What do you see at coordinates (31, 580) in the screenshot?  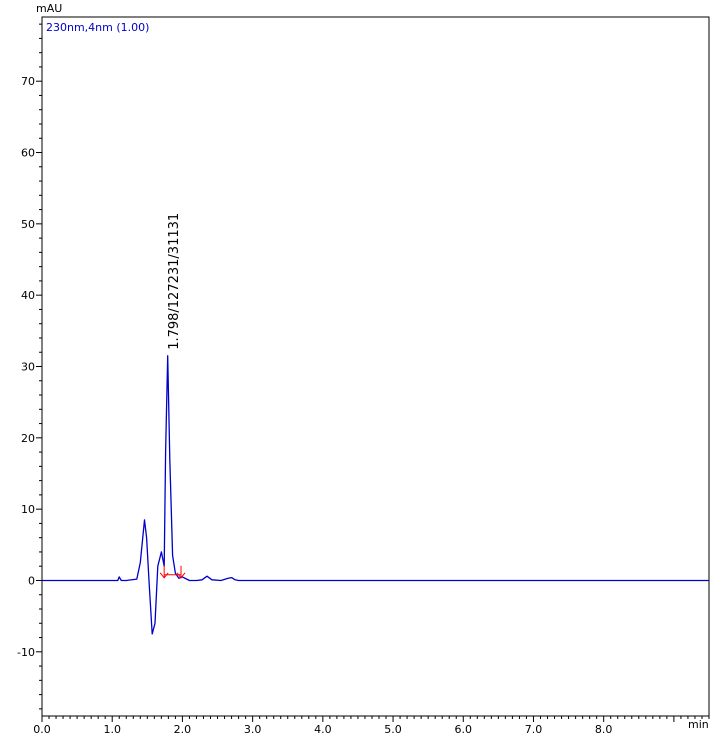 I see `y-tick-label: 0` at bounding box center [31, 580].